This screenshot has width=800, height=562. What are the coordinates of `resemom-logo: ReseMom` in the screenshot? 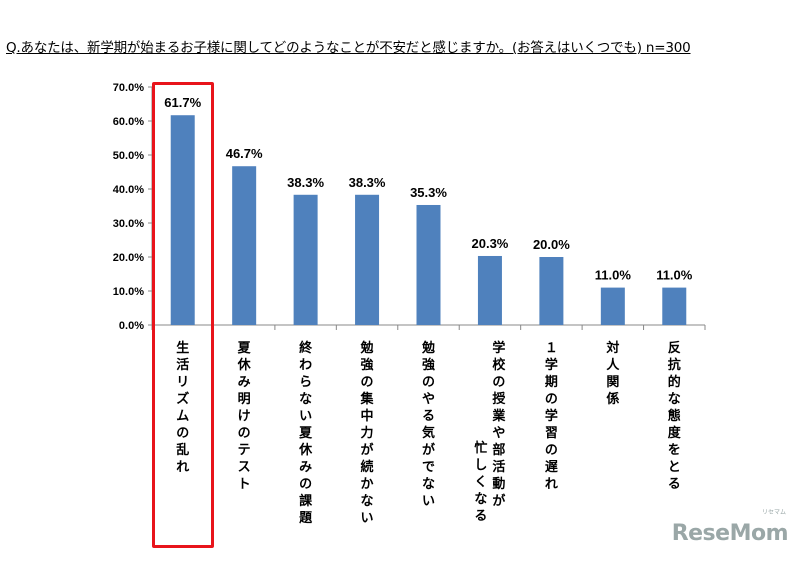 It's located at (730, 533).